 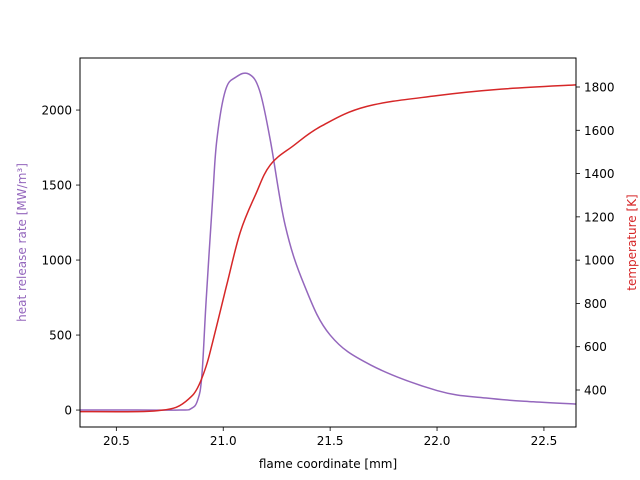 I want to click on left-y-axis-ticks: 0 500 1000 1500 2000, so click(x=60, y=261).